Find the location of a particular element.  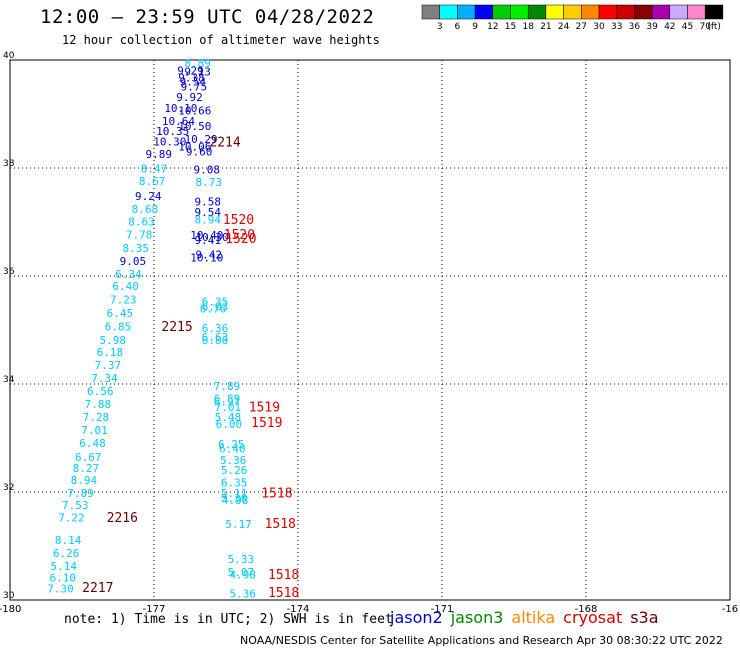

x-tick-label: -171 is located at coordinates (442, 609).